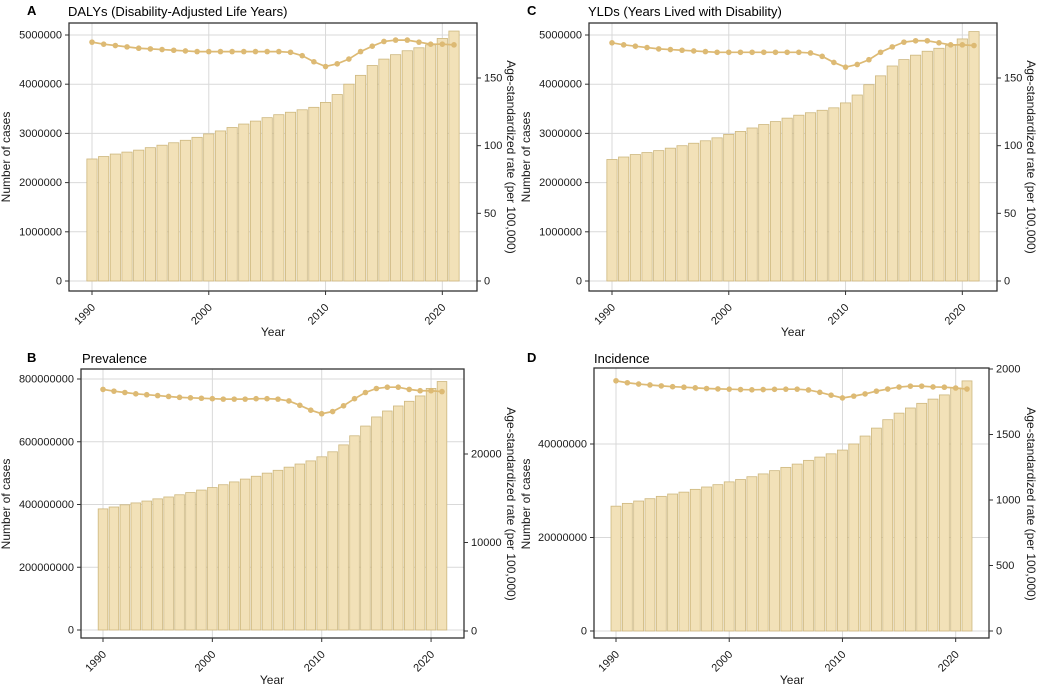  I want to click on bar-1998, so click(705, 211).